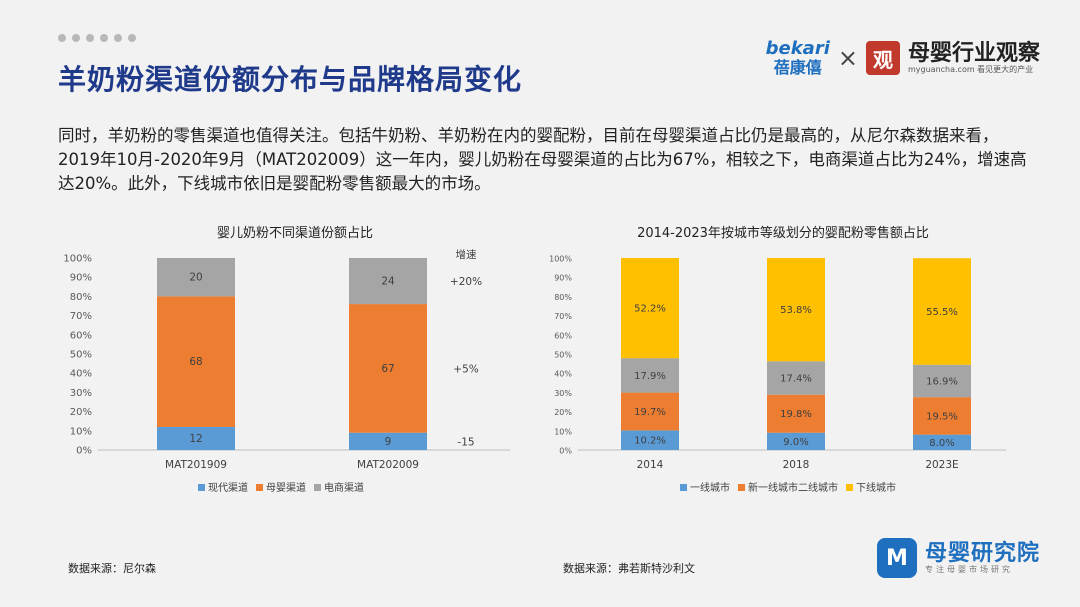 The image size is (1080, 607). I want to click on chart1-y-tick-label: 40%, so click(81, 374).